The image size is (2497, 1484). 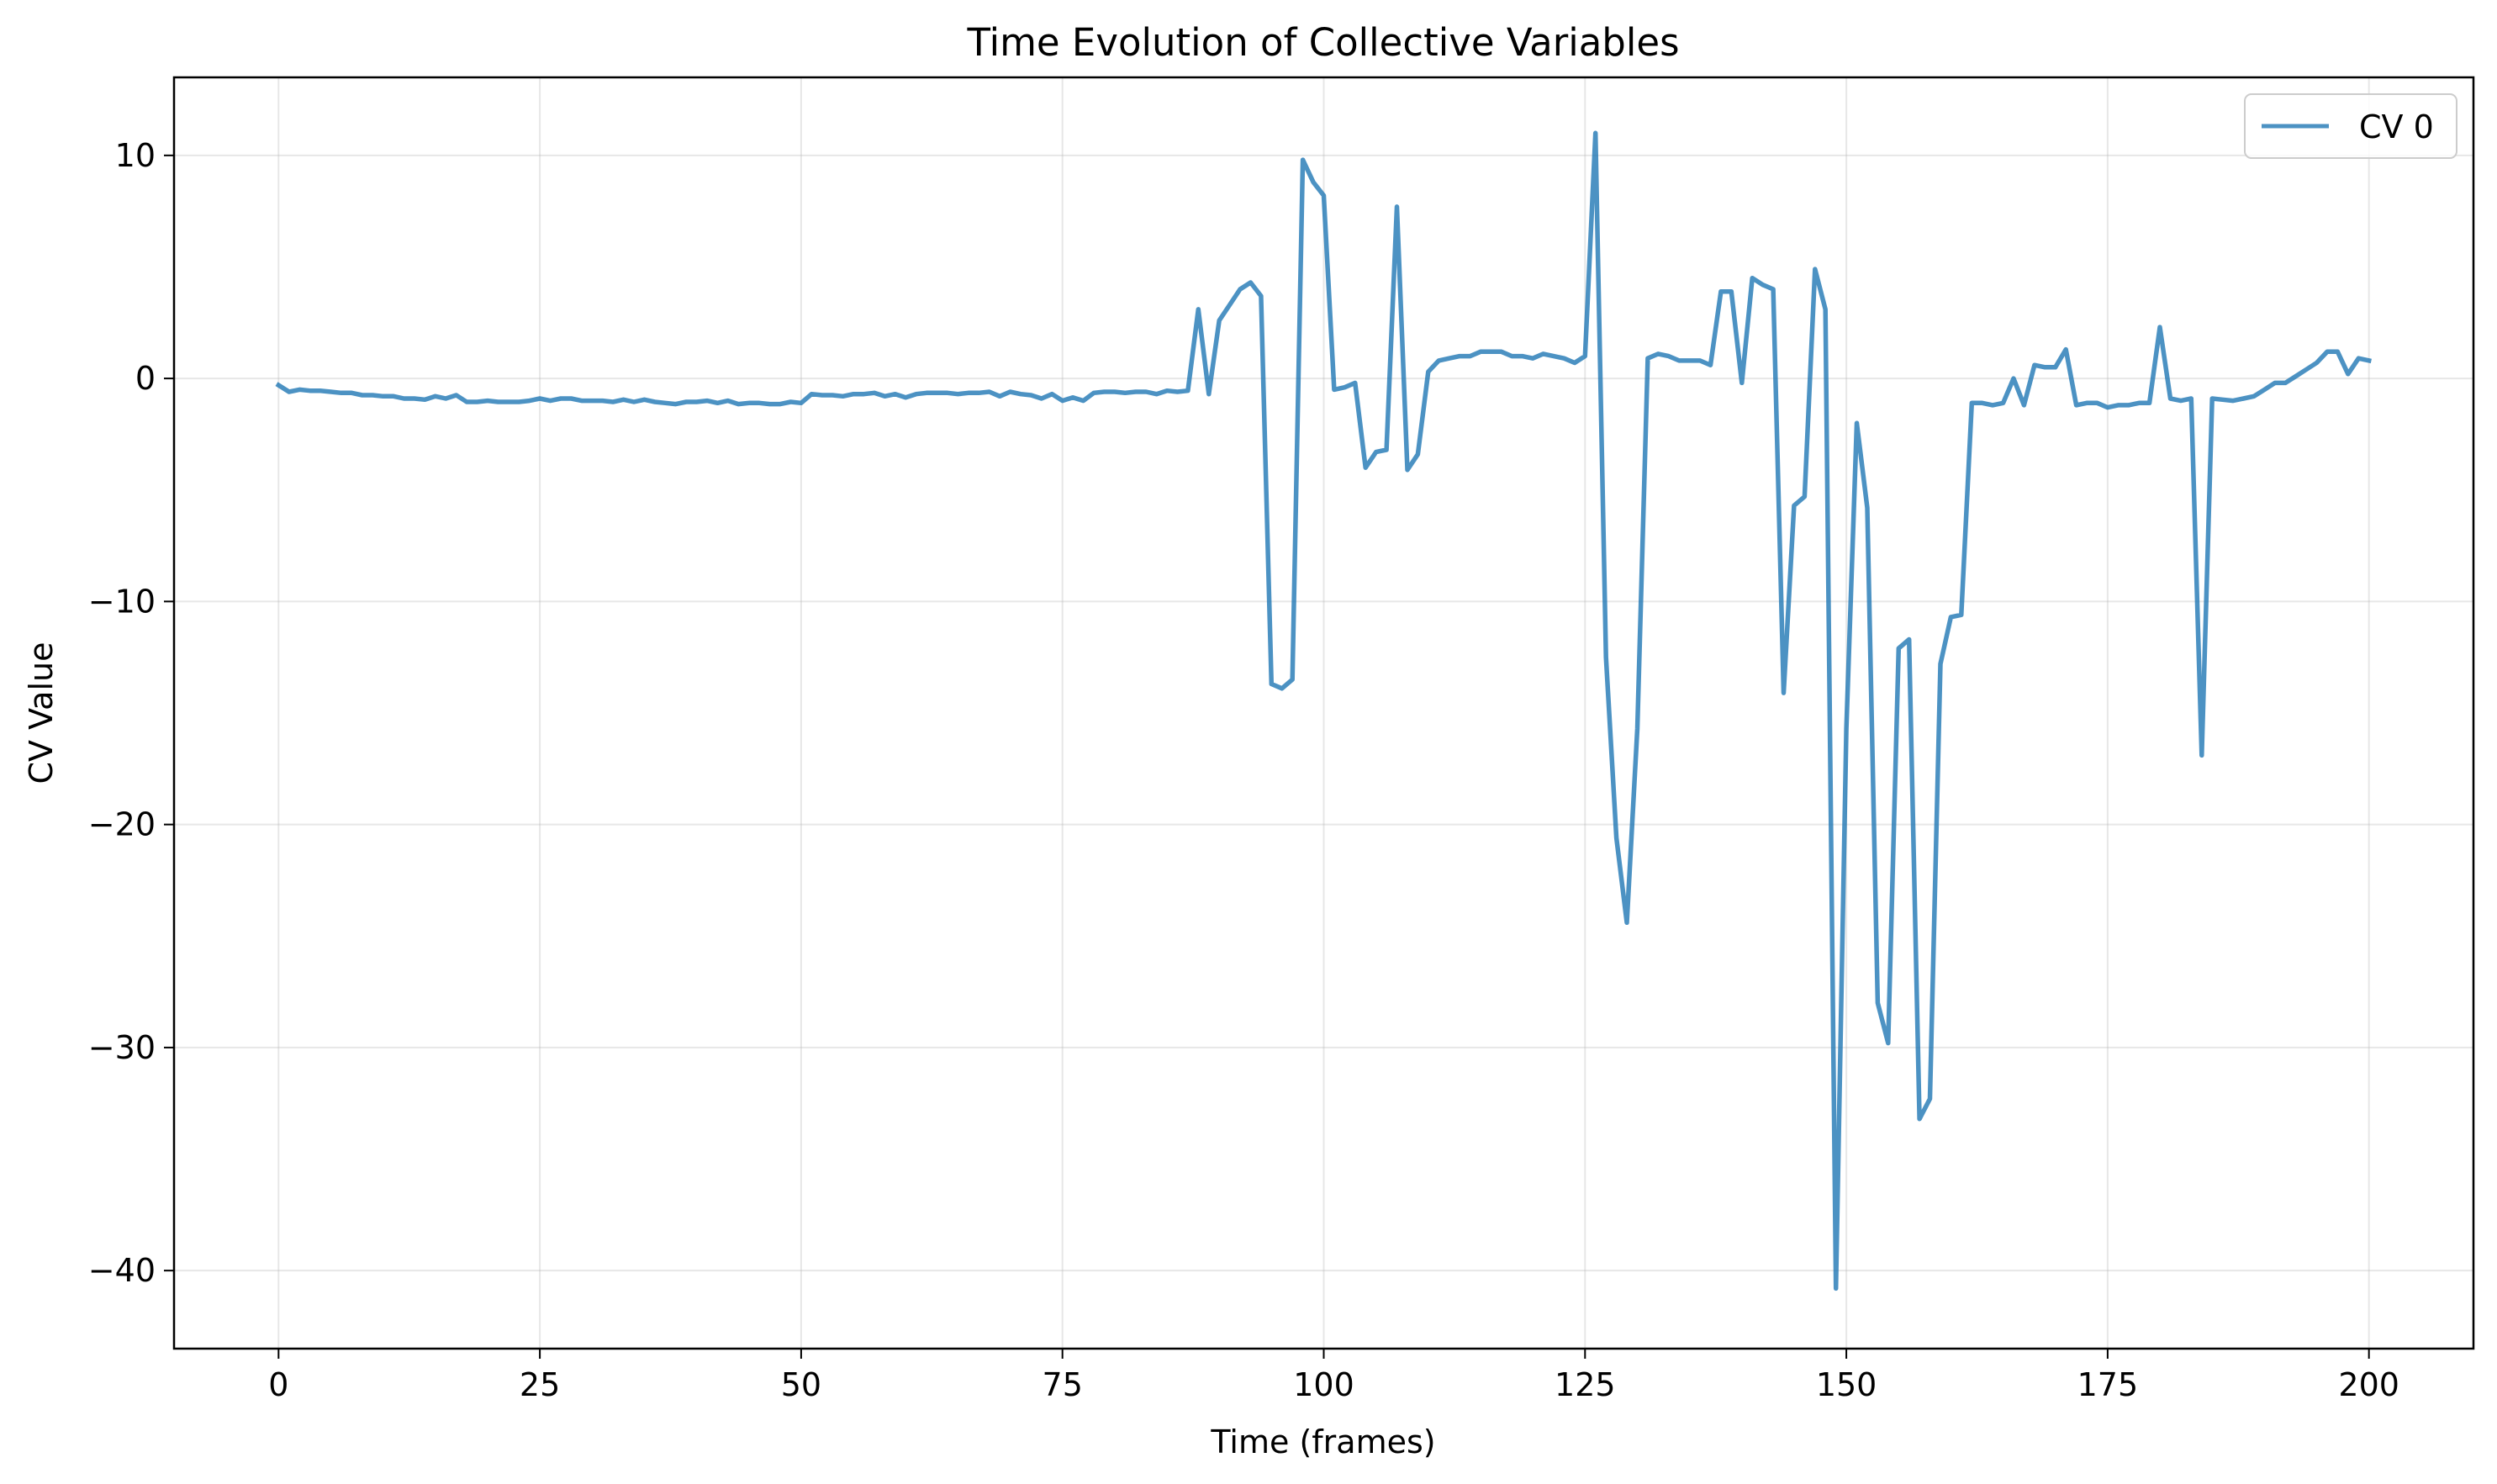 I want to click on x-tick-label: 175, so click(x=2108, y=1384).